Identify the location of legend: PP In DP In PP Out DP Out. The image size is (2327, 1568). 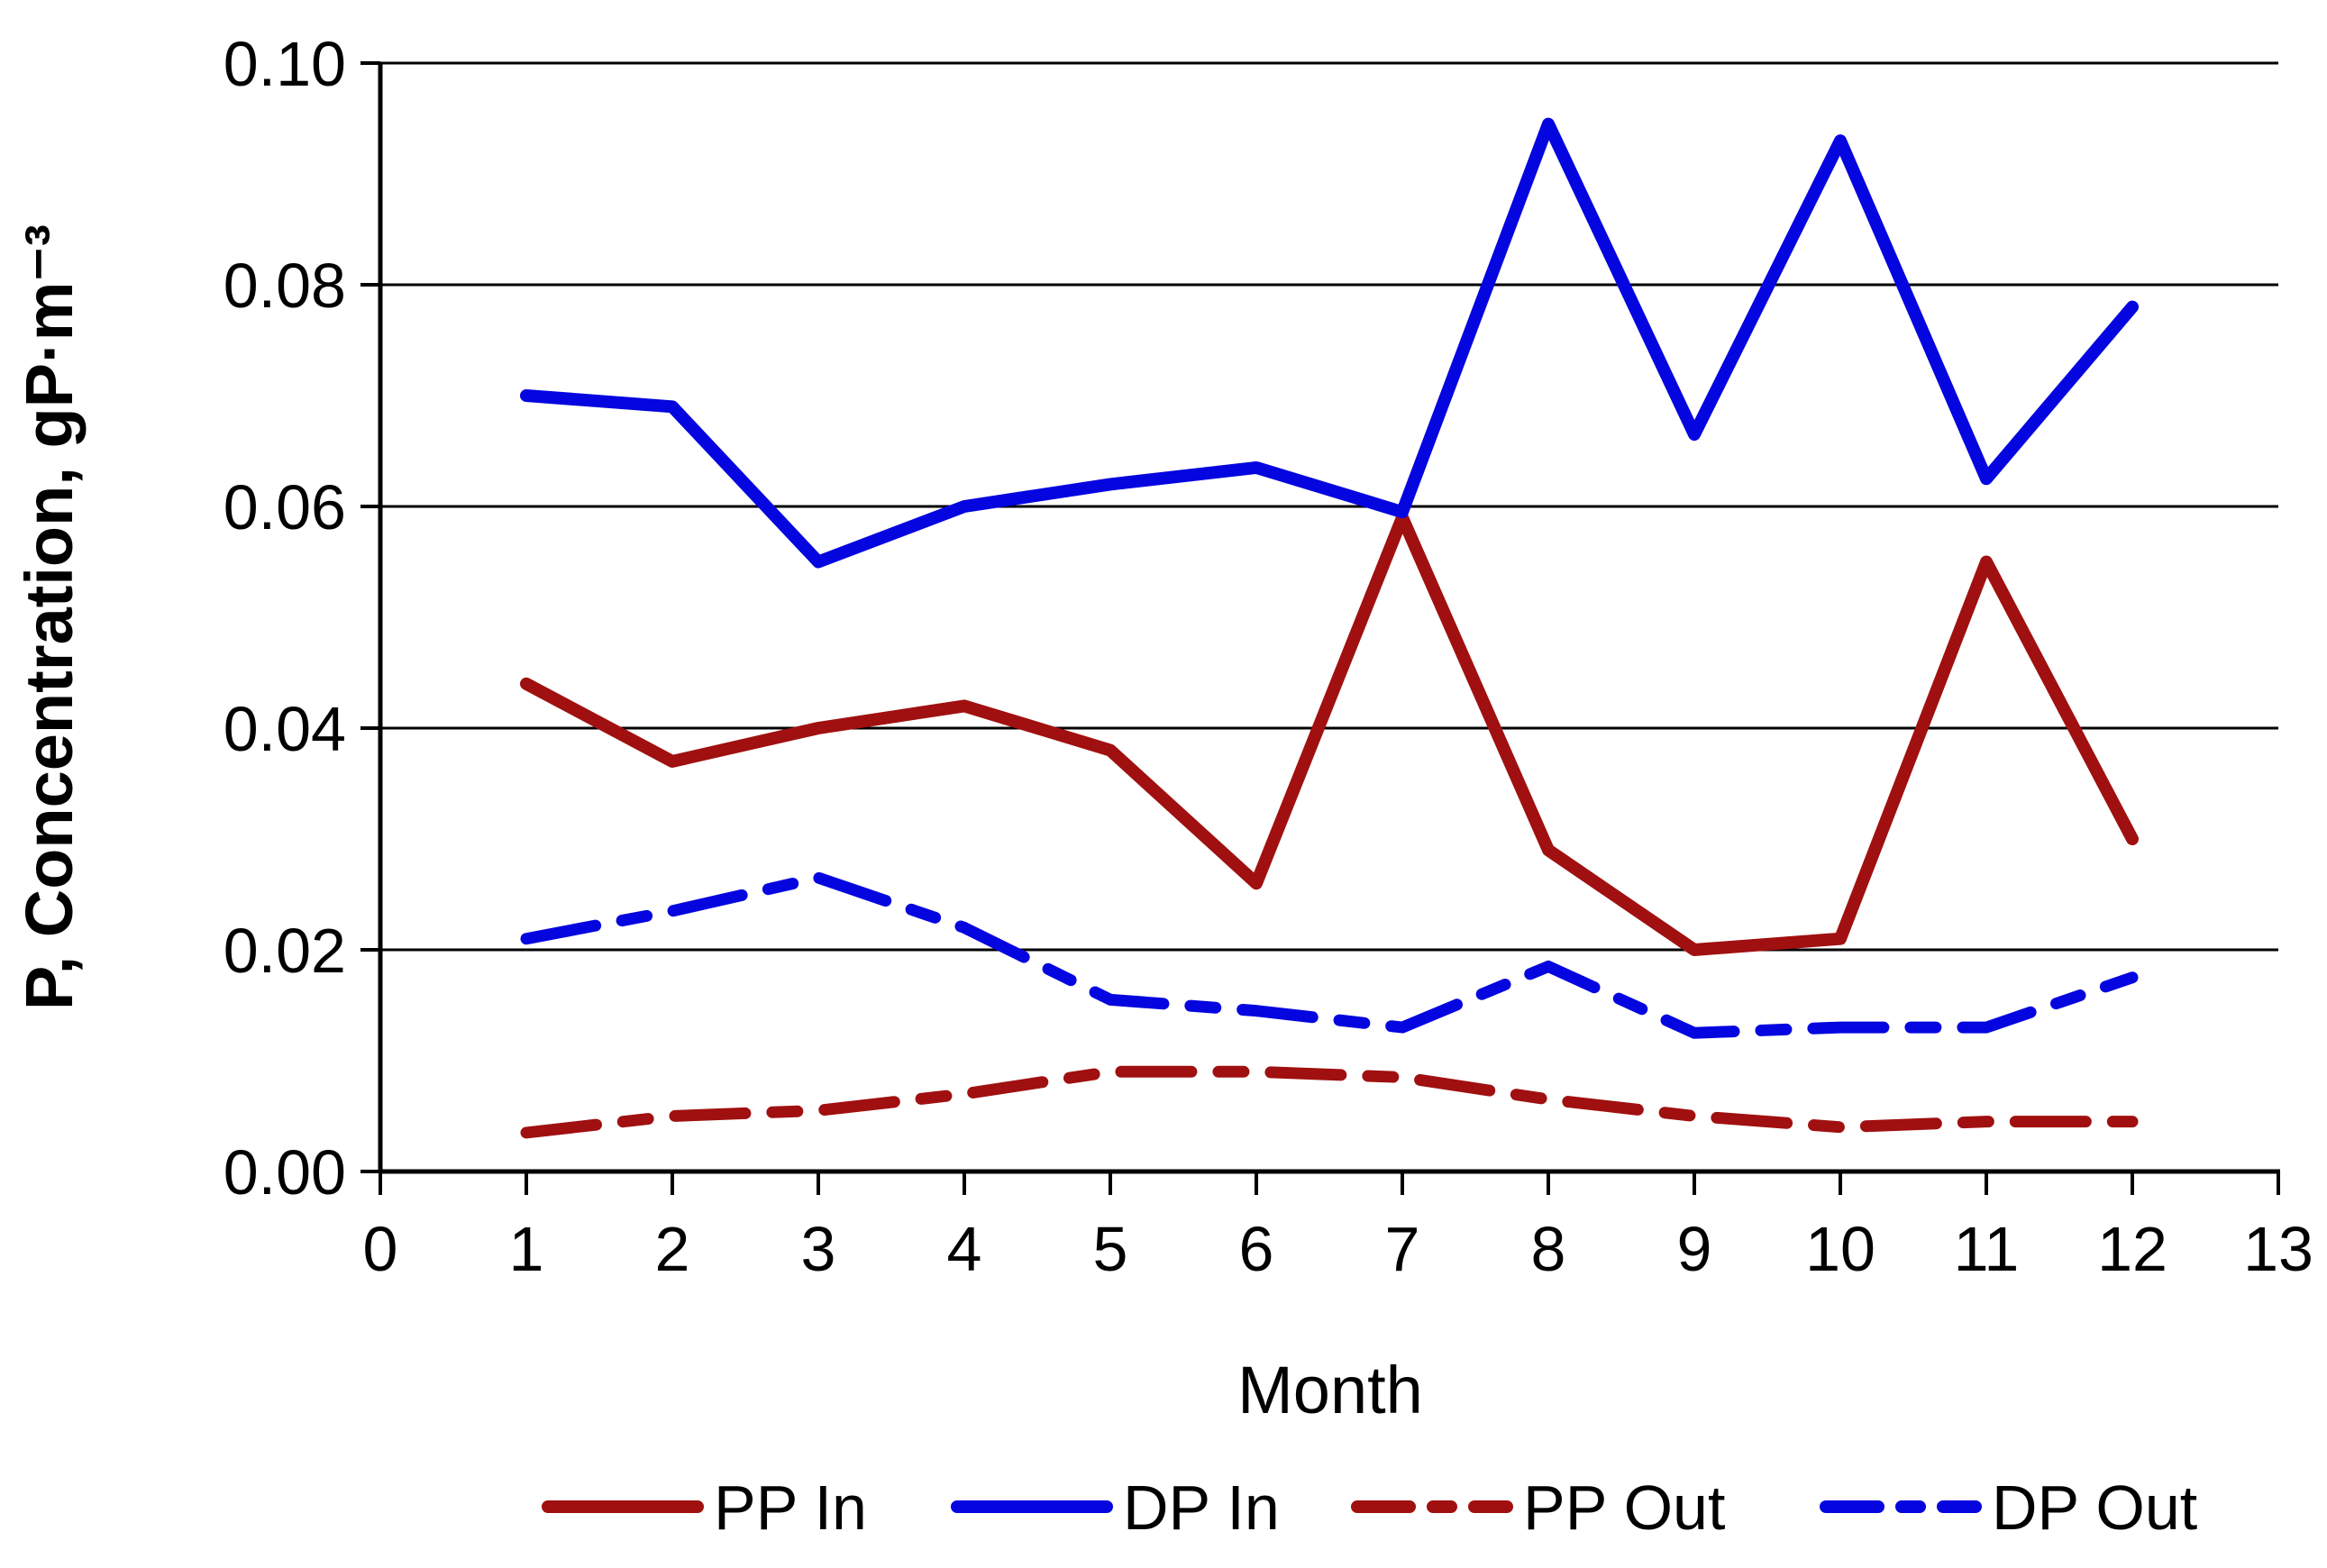
(1369, 1507).